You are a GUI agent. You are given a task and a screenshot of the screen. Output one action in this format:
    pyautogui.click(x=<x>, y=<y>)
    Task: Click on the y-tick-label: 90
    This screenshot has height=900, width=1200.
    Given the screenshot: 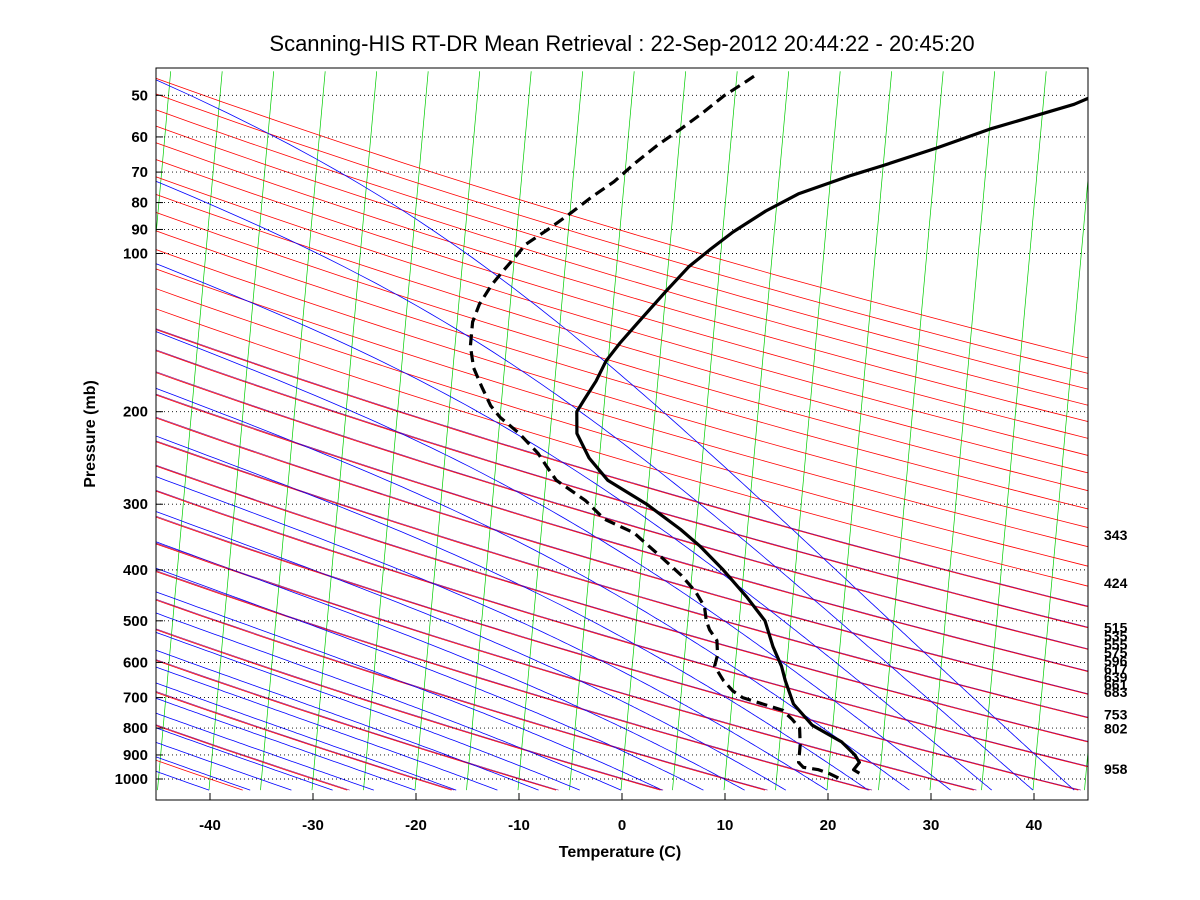 What is the action you would take?
    pyautogui.click(x=139, y=229)
    